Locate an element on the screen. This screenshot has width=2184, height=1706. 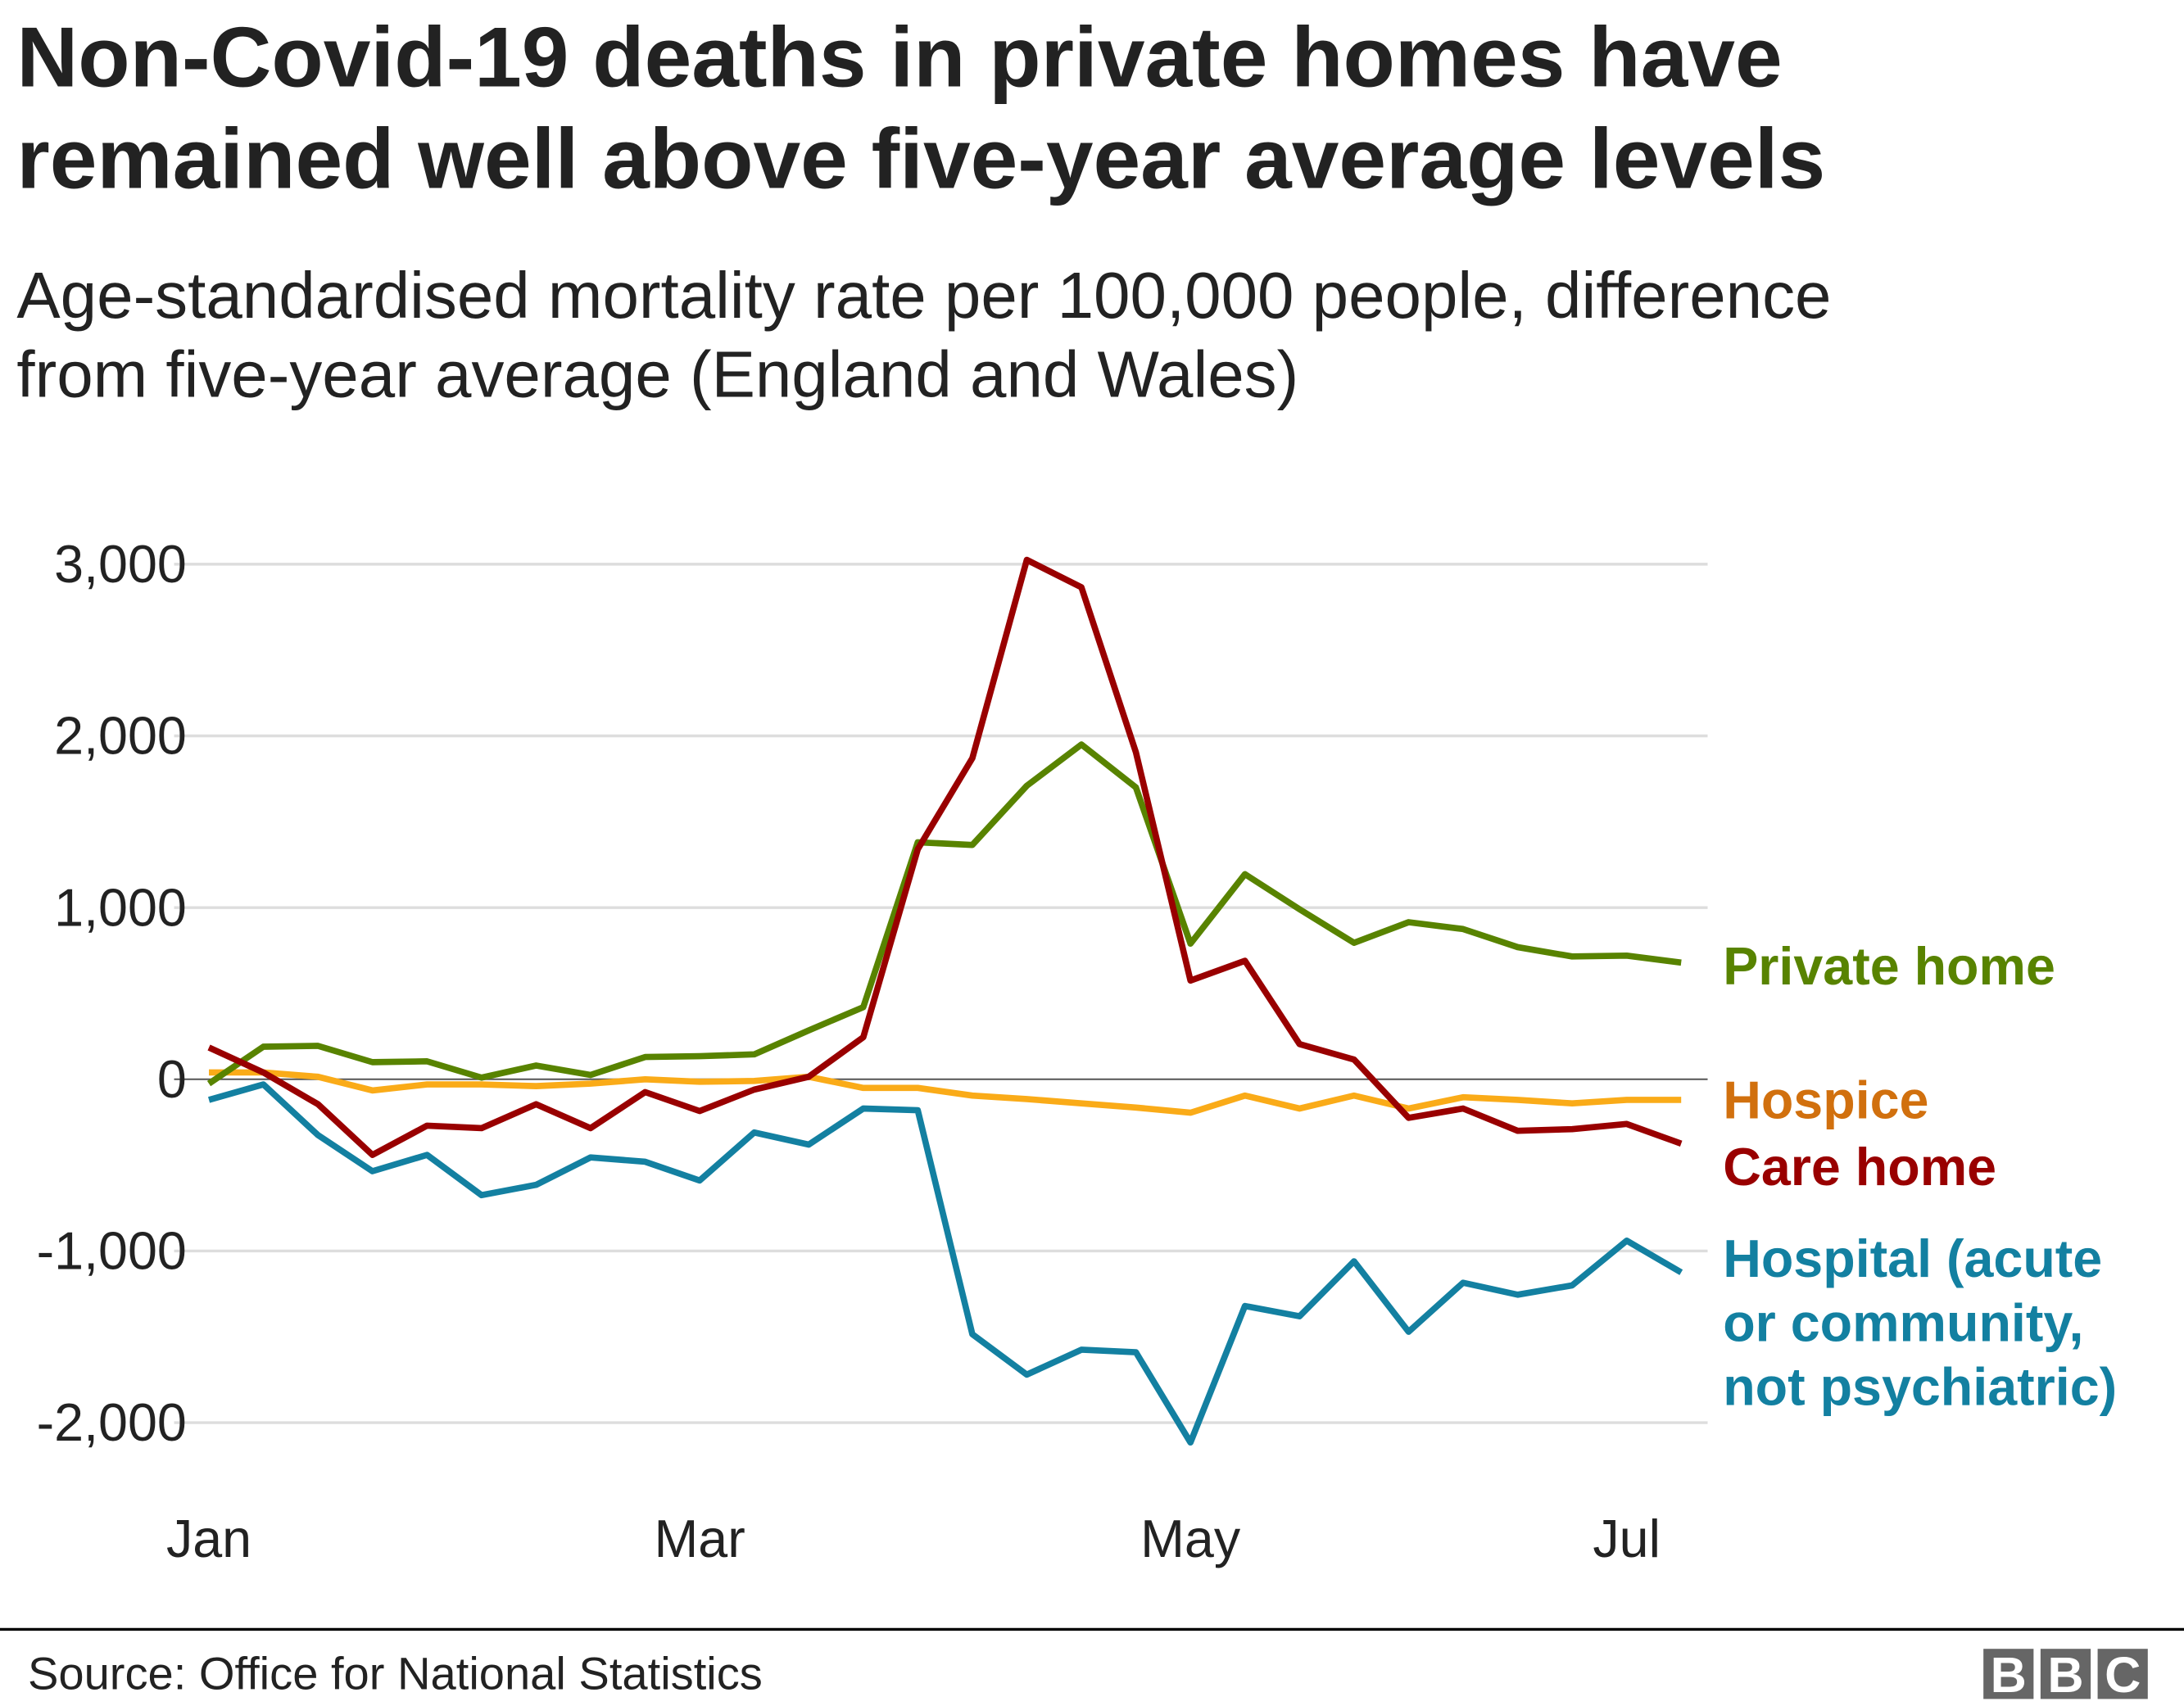
x-tick-label: Jul is located at coordinates (1627, 1538).